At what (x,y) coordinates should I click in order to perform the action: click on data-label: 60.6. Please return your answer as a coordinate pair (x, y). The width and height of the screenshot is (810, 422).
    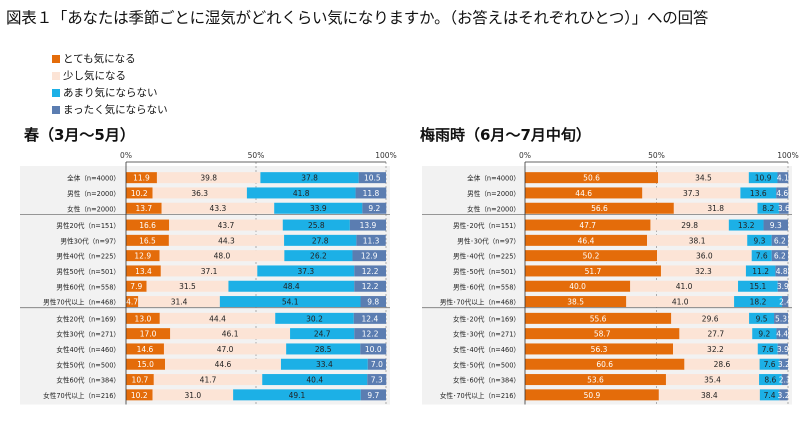
    Looking at the image, I should click on (604, 364).